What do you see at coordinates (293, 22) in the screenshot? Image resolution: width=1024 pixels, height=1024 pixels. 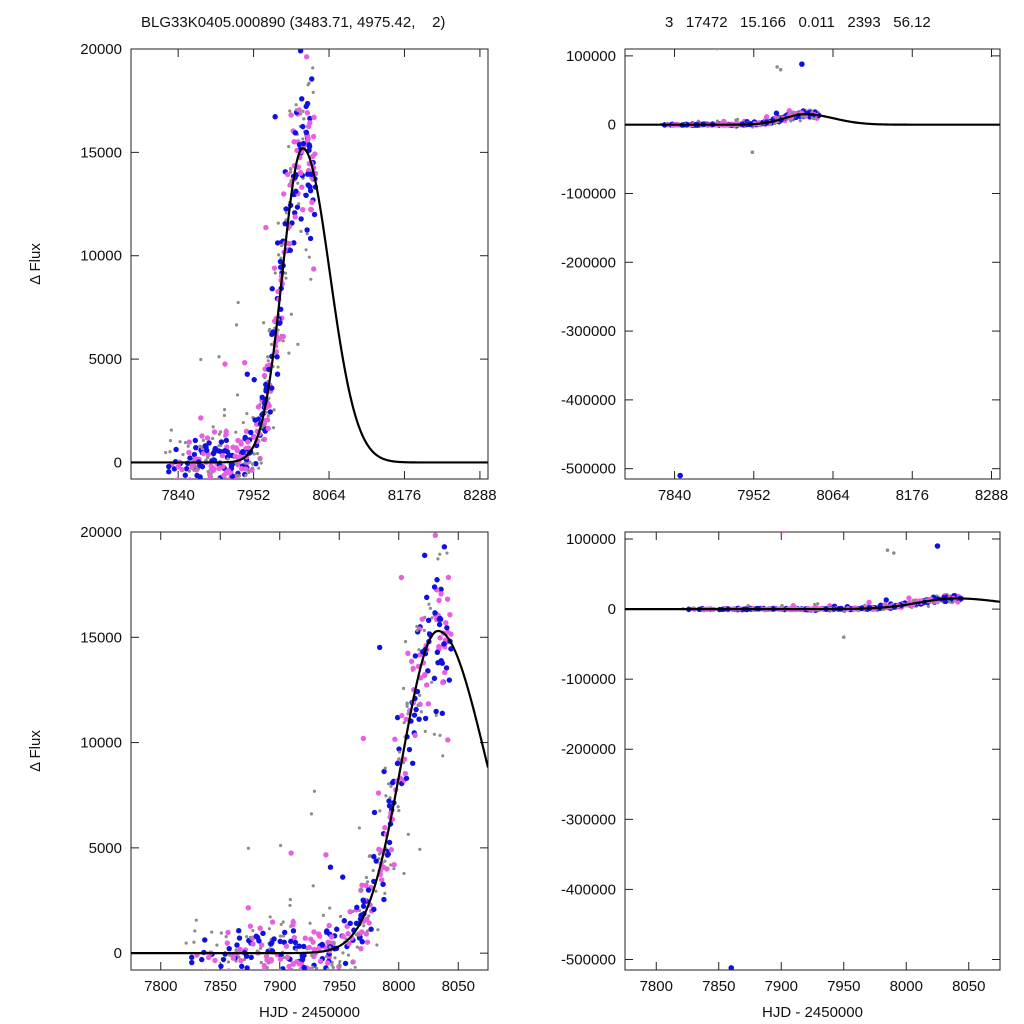 I see `figure-title: BLG33K0405.000890 (3483.71, 4975.42, 2)` at bounding box center [293, 22].